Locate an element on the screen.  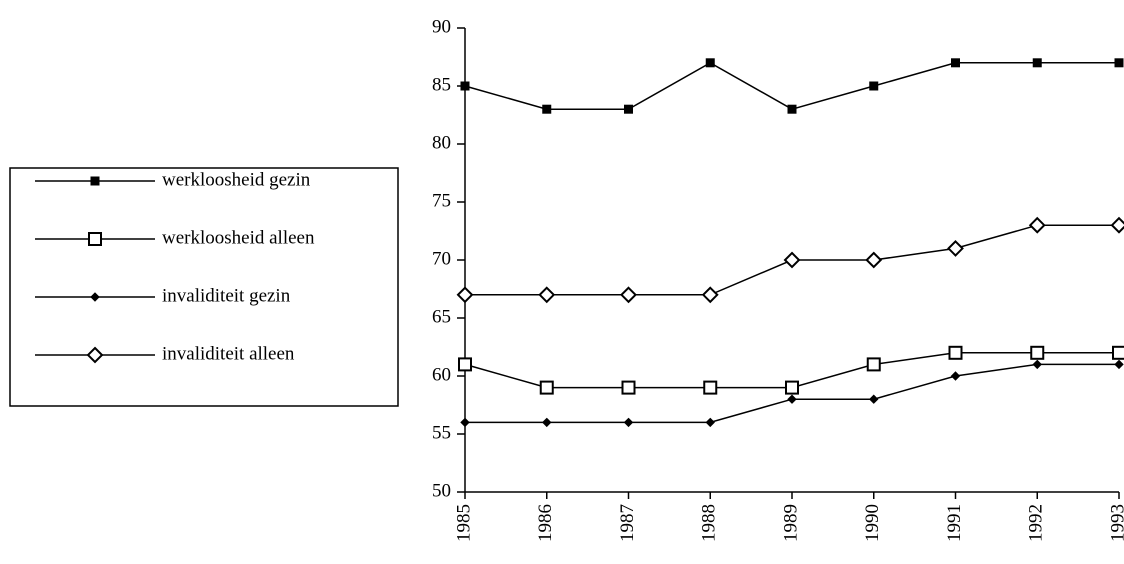
series-line is located at coordinates (791, 86).